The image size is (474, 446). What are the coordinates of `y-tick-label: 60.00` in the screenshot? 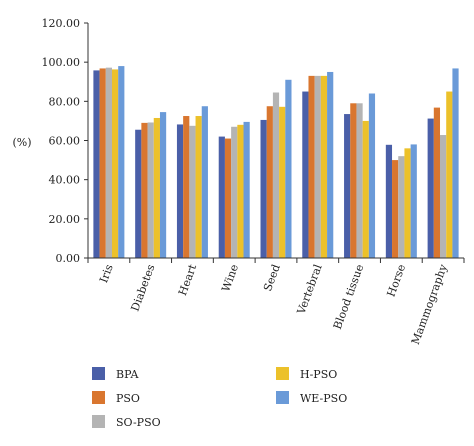 It's located at (65, 141).